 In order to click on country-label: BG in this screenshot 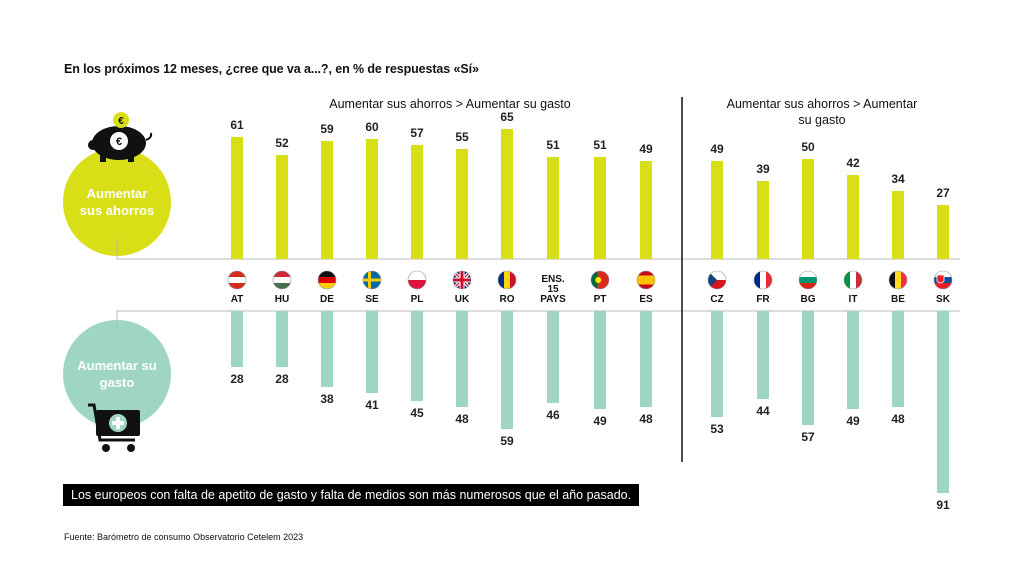, I will do `click(808, 299)`.